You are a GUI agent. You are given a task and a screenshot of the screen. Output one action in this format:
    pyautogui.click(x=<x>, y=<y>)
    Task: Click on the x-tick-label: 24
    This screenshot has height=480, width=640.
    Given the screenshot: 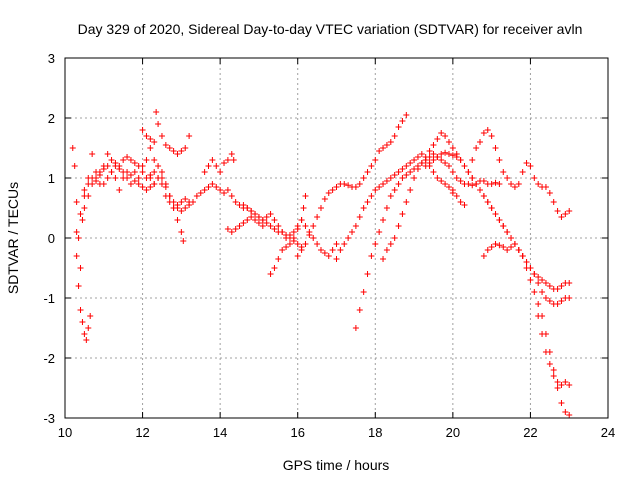 What is the action you would take?
    pyautogui.click(x=608, y=432)
    